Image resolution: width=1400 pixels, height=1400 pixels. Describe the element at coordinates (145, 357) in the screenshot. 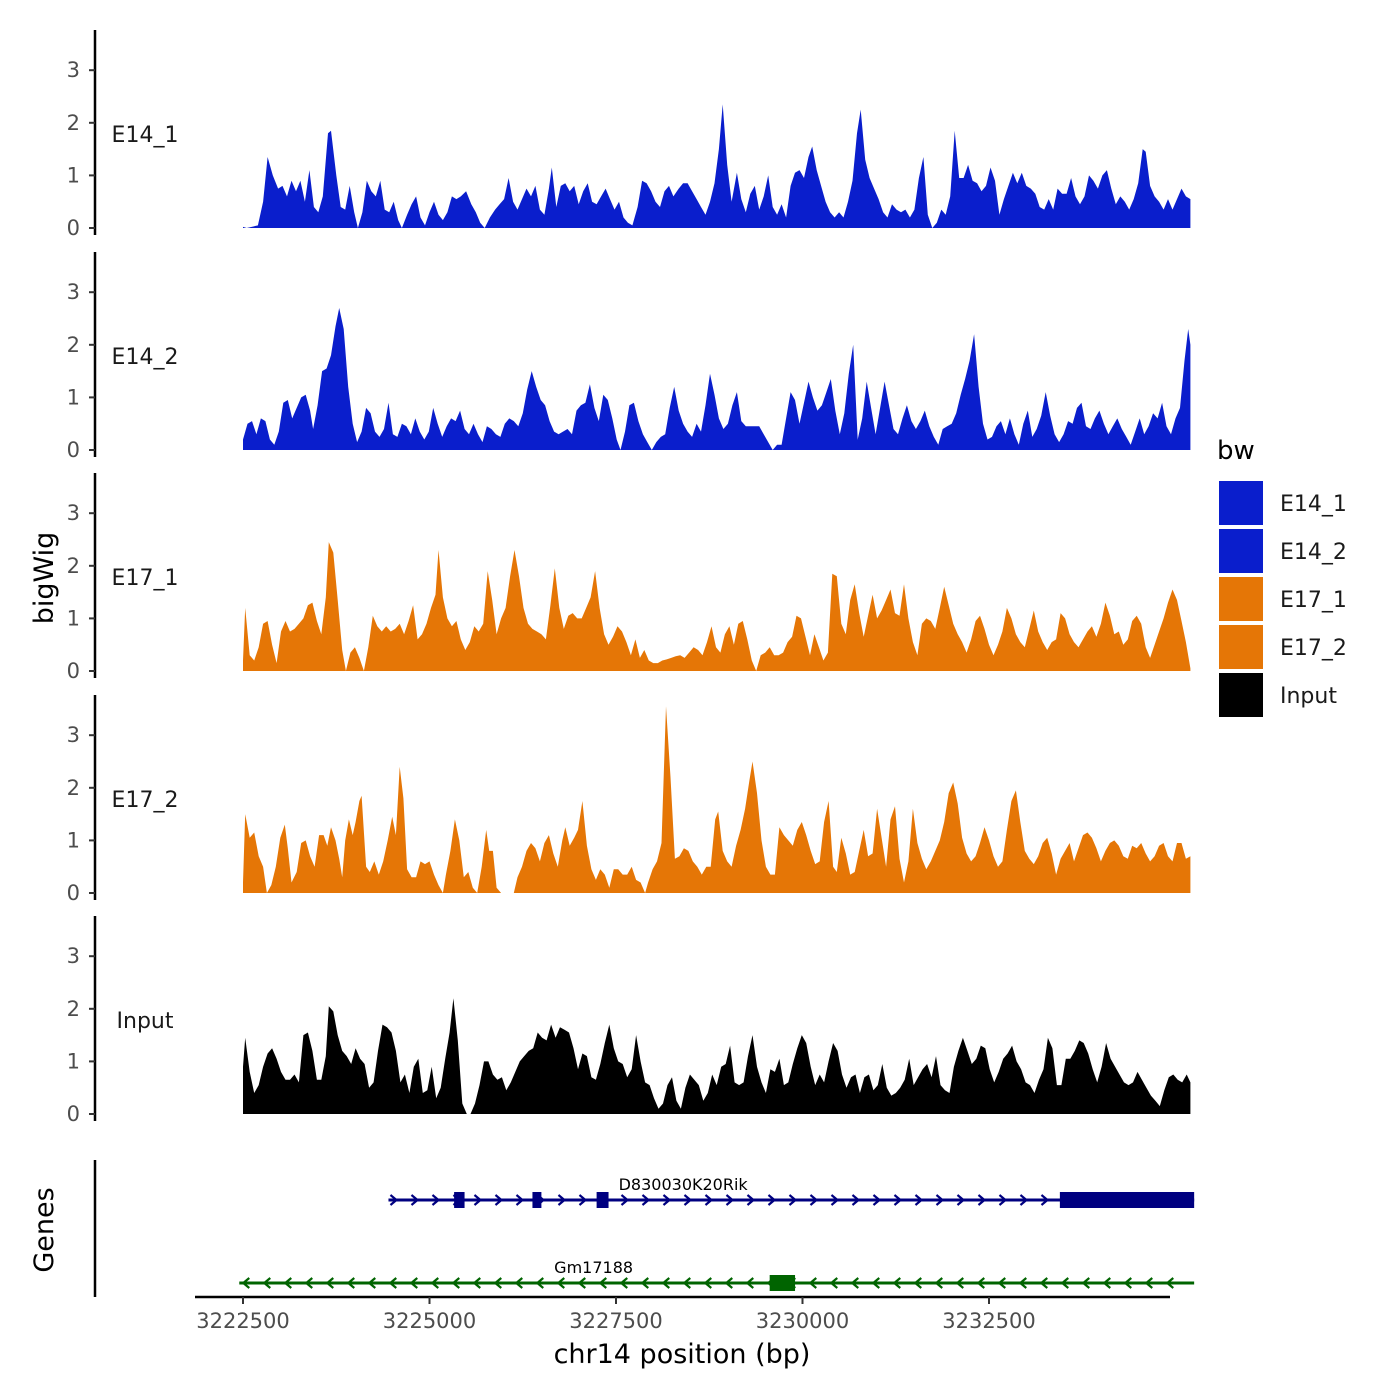

I see `track-label: E14_2` at that location.